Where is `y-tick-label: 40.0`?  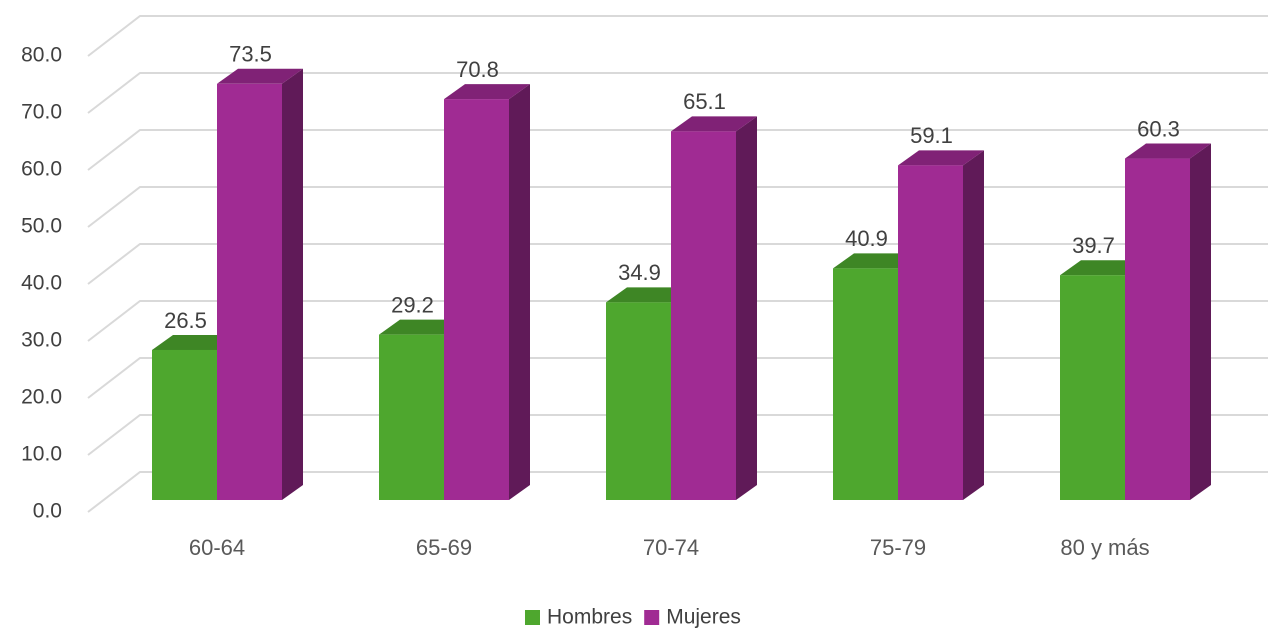 y-tick-label: 40.0 is located at coordinates (41, 283).